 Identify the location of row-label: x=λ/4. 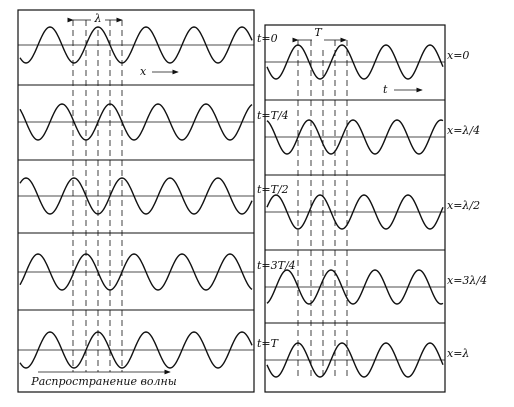
(463, 130).